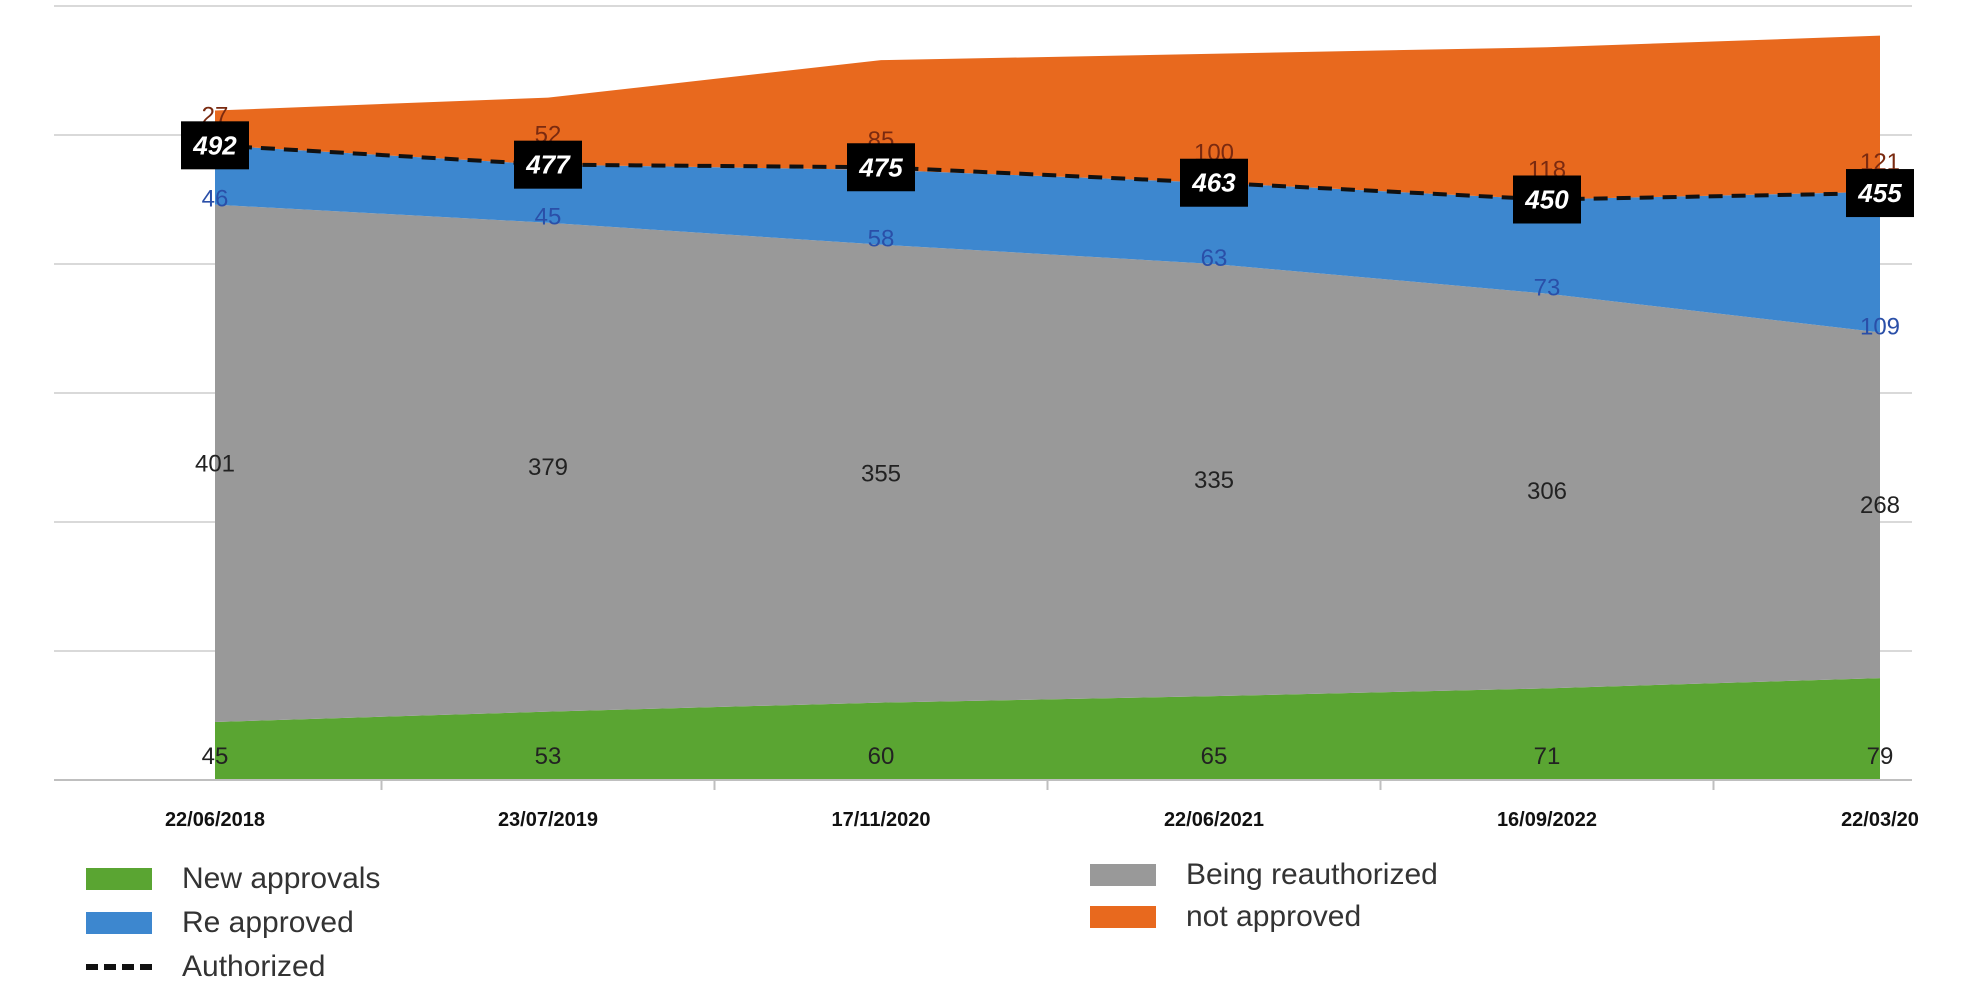 This screenshot has width=1972, height=984. Describe the element at coordinates (254, 966) in the screenshot. I see `legend-label: Authorized` at that location.